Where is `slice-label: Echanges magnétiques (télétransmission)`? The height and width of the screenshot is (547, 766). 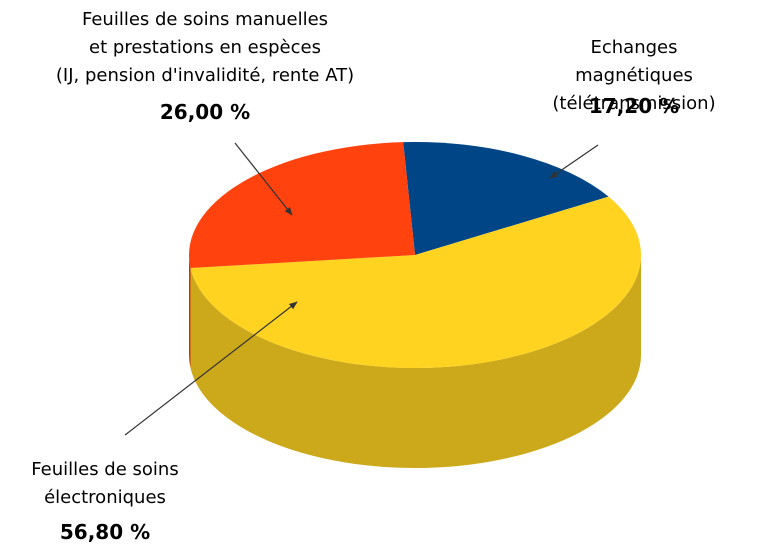 slice-label: Echanges magnétiques (télétransmission) is located at coordinates (634, 75).